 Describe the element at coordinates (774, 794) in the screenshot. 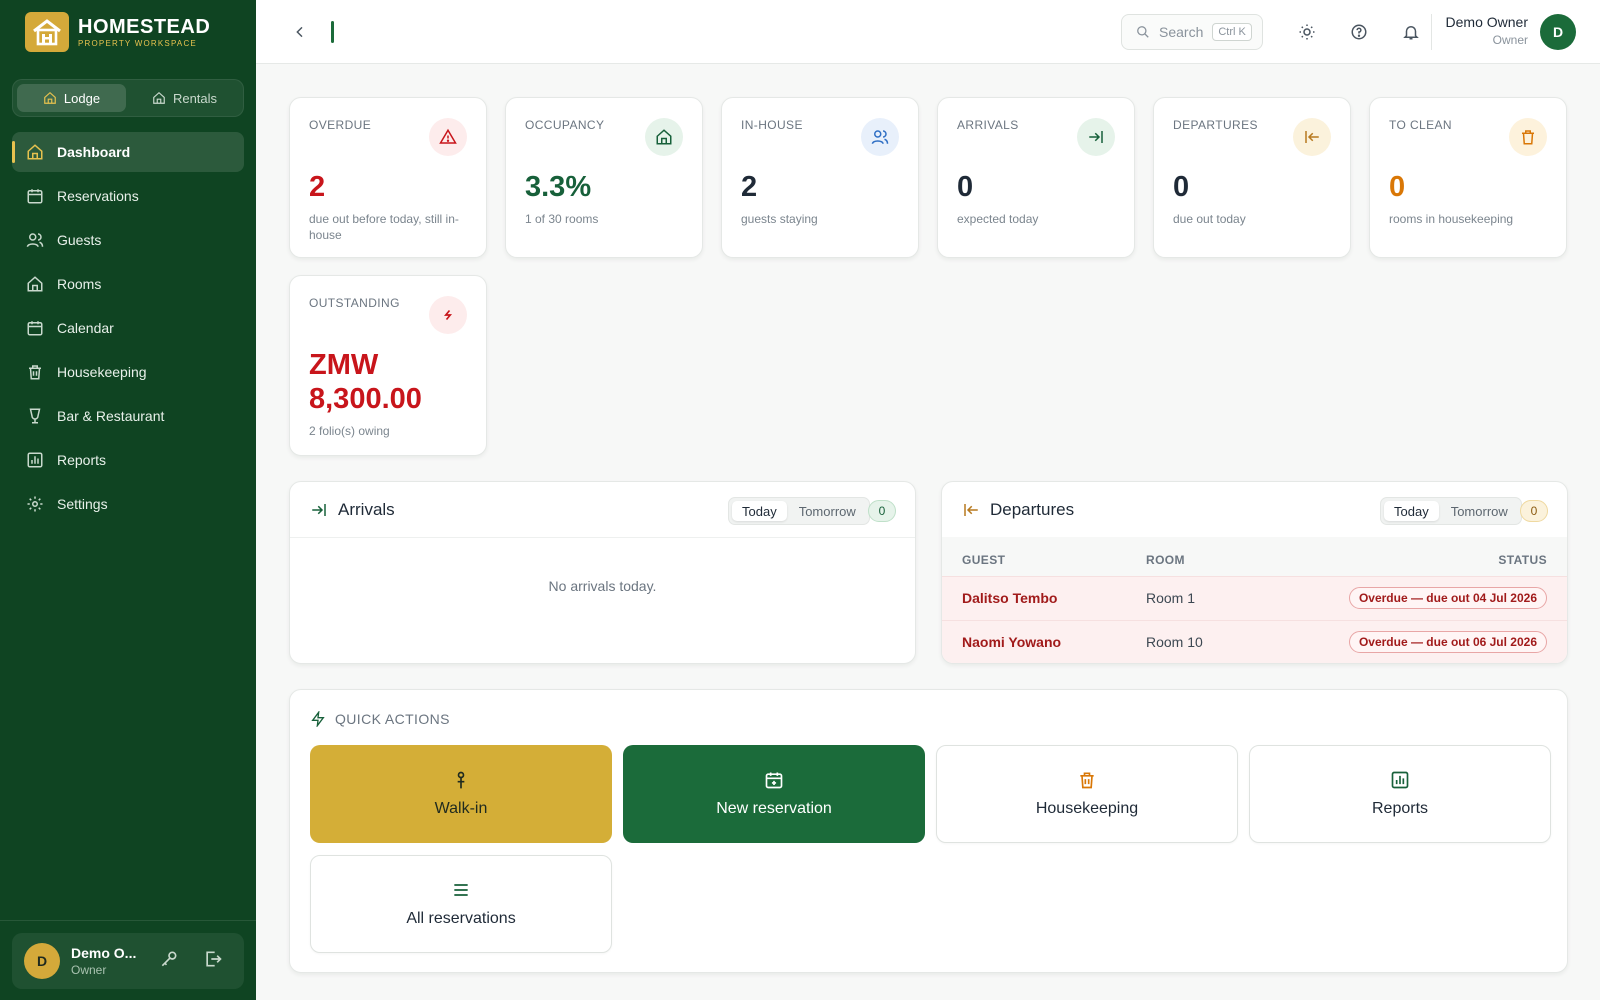

I see `new-reservation-button: New reservation` at that location.